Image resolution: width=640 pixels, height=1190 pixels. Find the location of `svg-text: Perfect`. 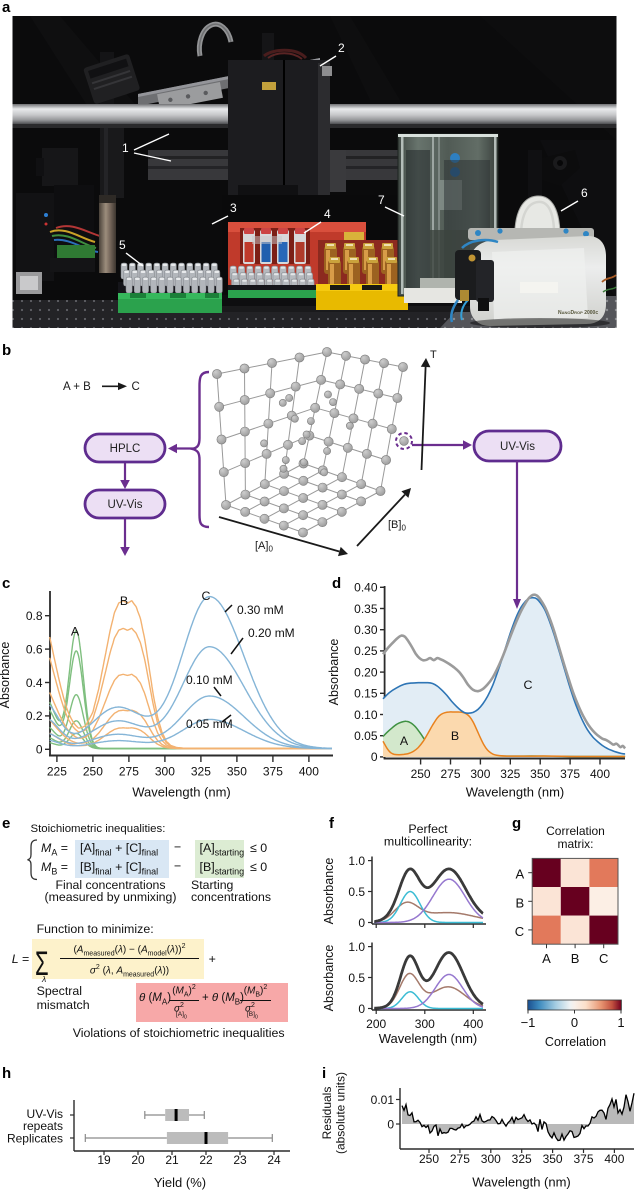

svg-text: Perfect is located at coordinates (428, 829).